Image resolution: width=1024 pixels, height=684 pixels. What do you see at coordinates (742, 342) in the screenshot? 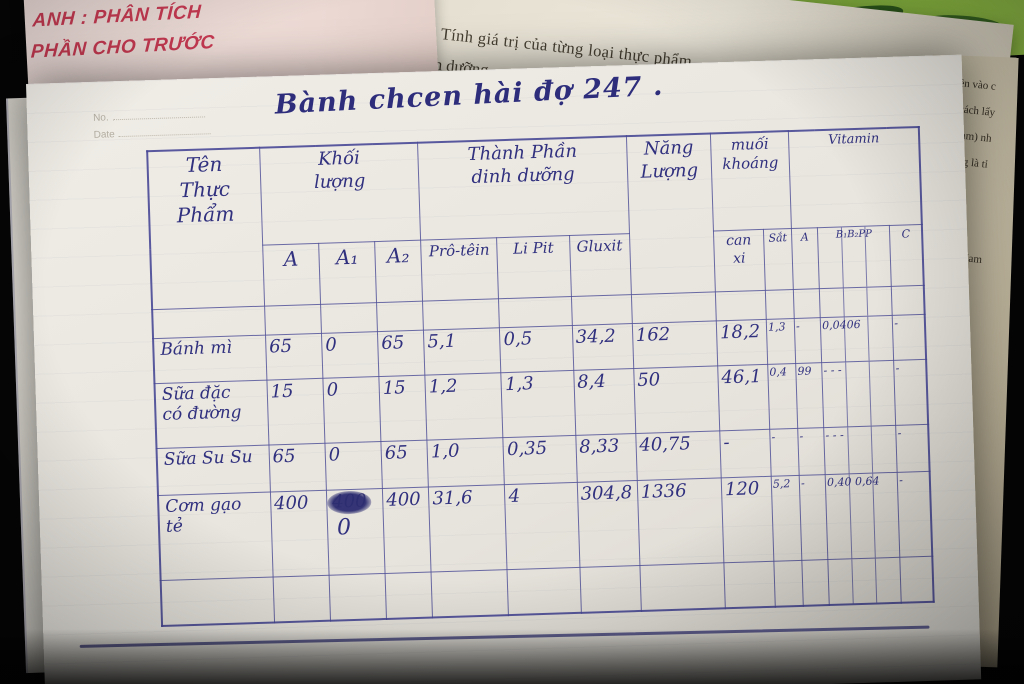
I see `value-cell: 18,2` at bounding box center [742, 342].